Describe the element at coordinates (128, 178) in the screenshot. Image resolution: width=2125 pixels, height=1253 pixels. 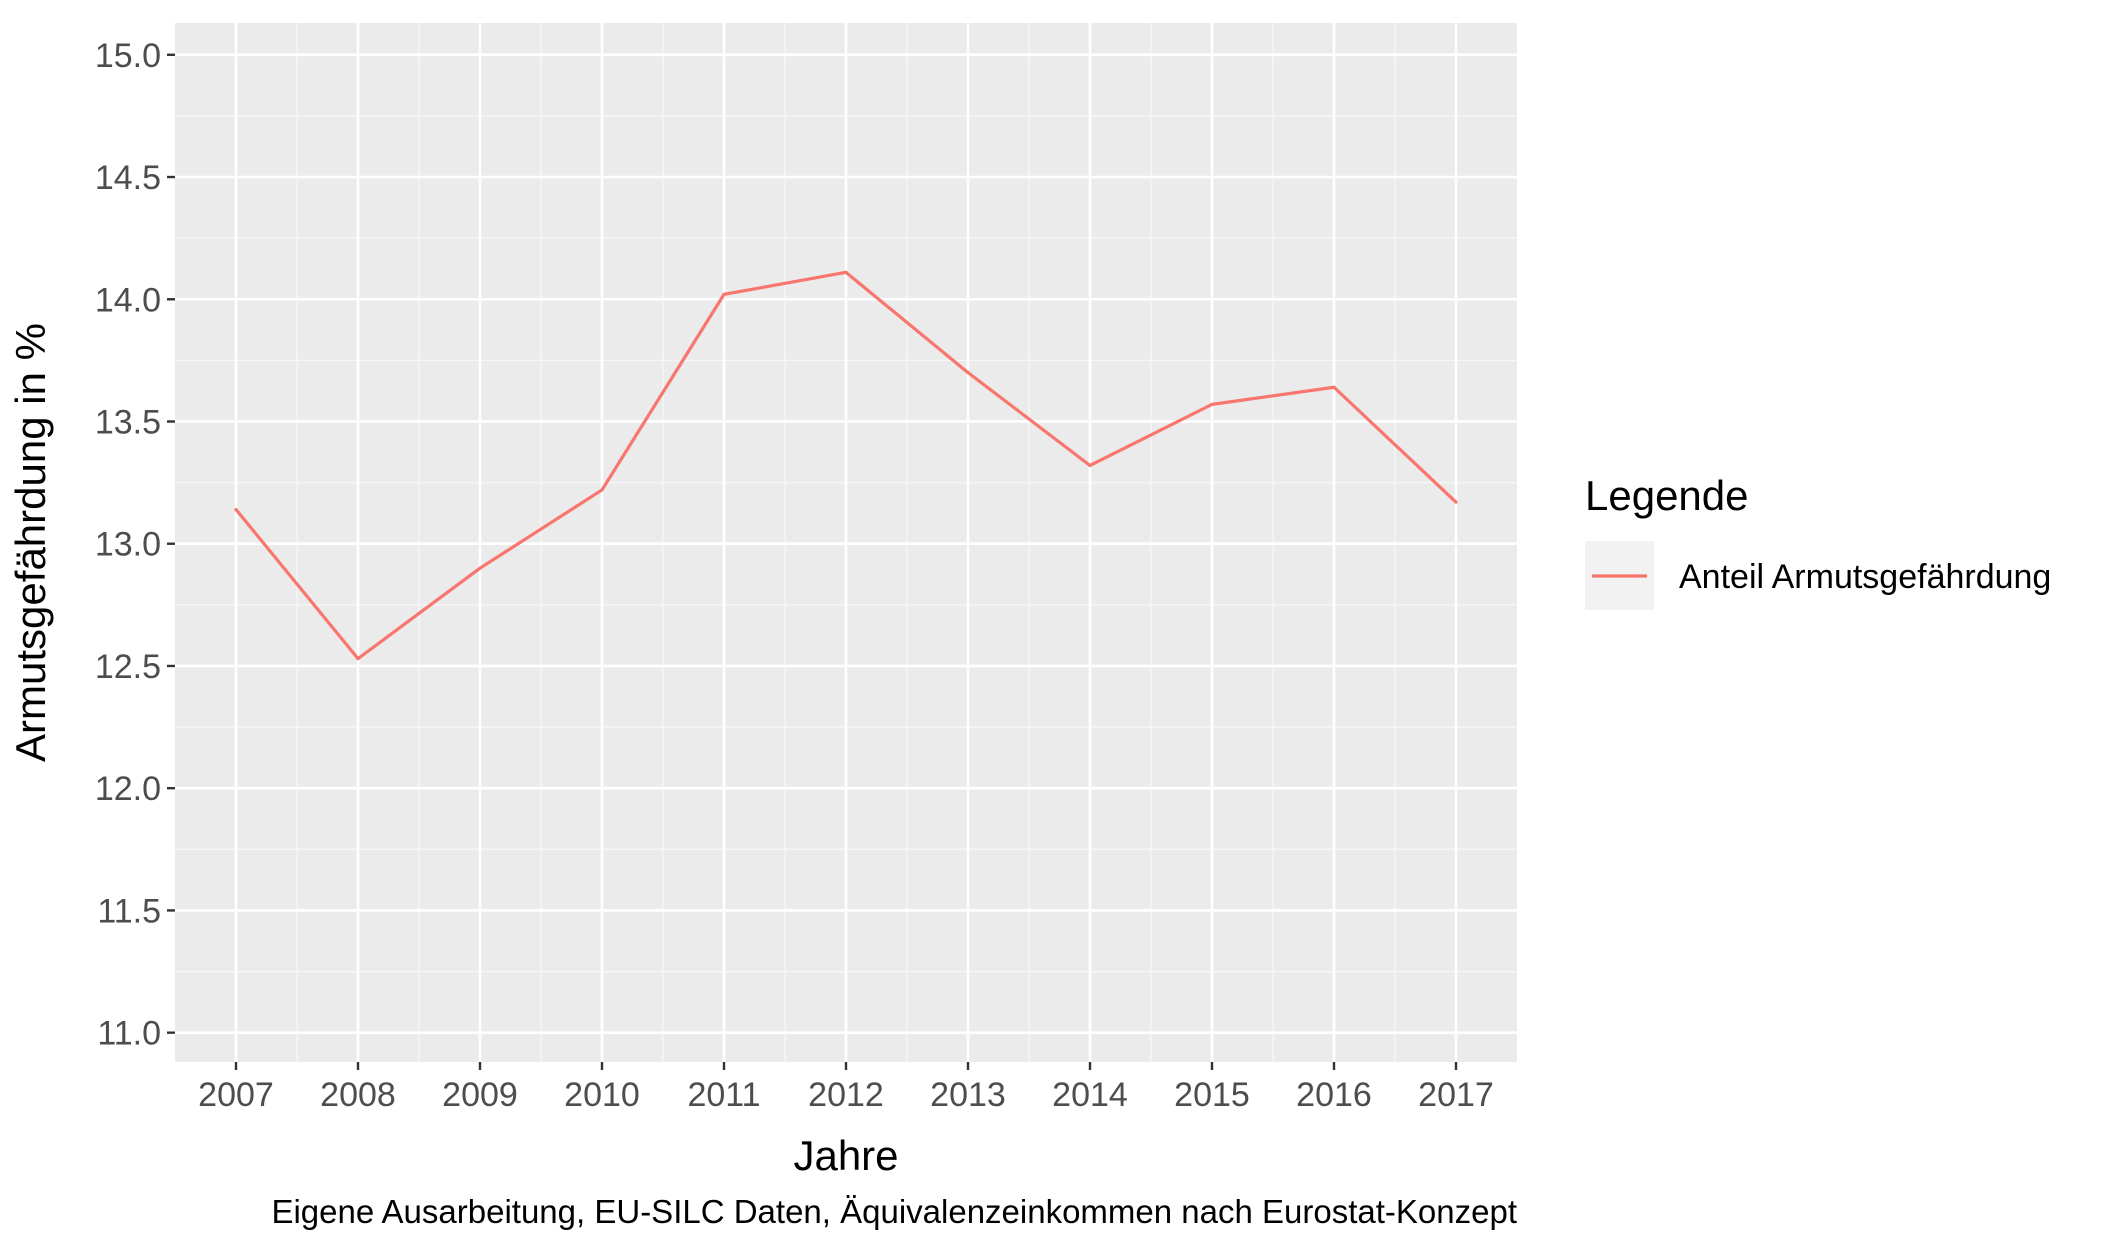
I see `y-tick-label: 14.5` at that location.